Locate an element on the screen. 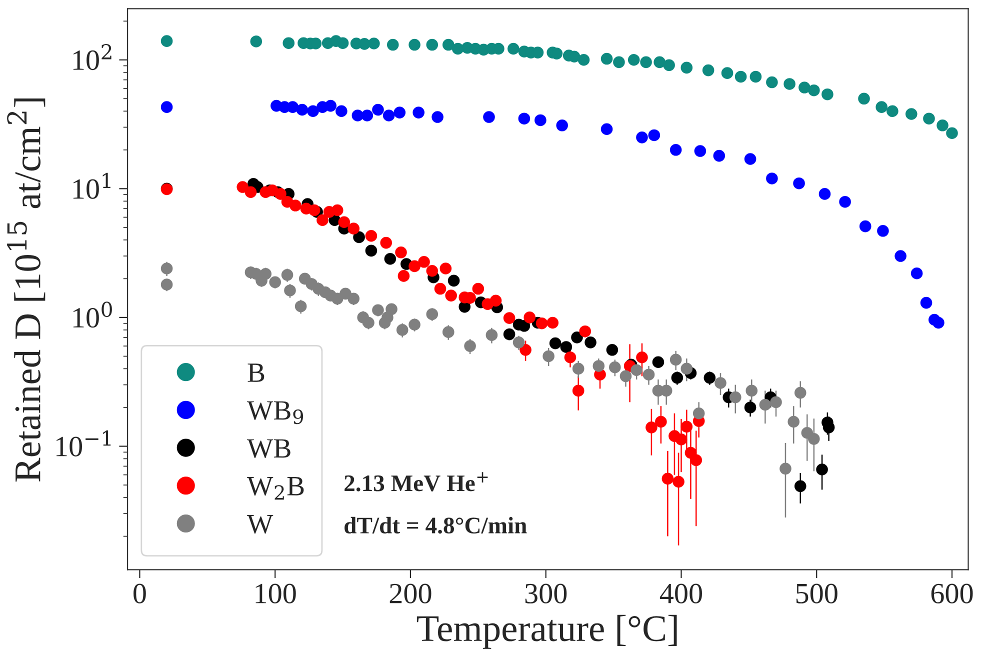  y-axis-title: Retained D [10$^{15}$ at/cm$^{2}$] is located at coordinates (26, 290).